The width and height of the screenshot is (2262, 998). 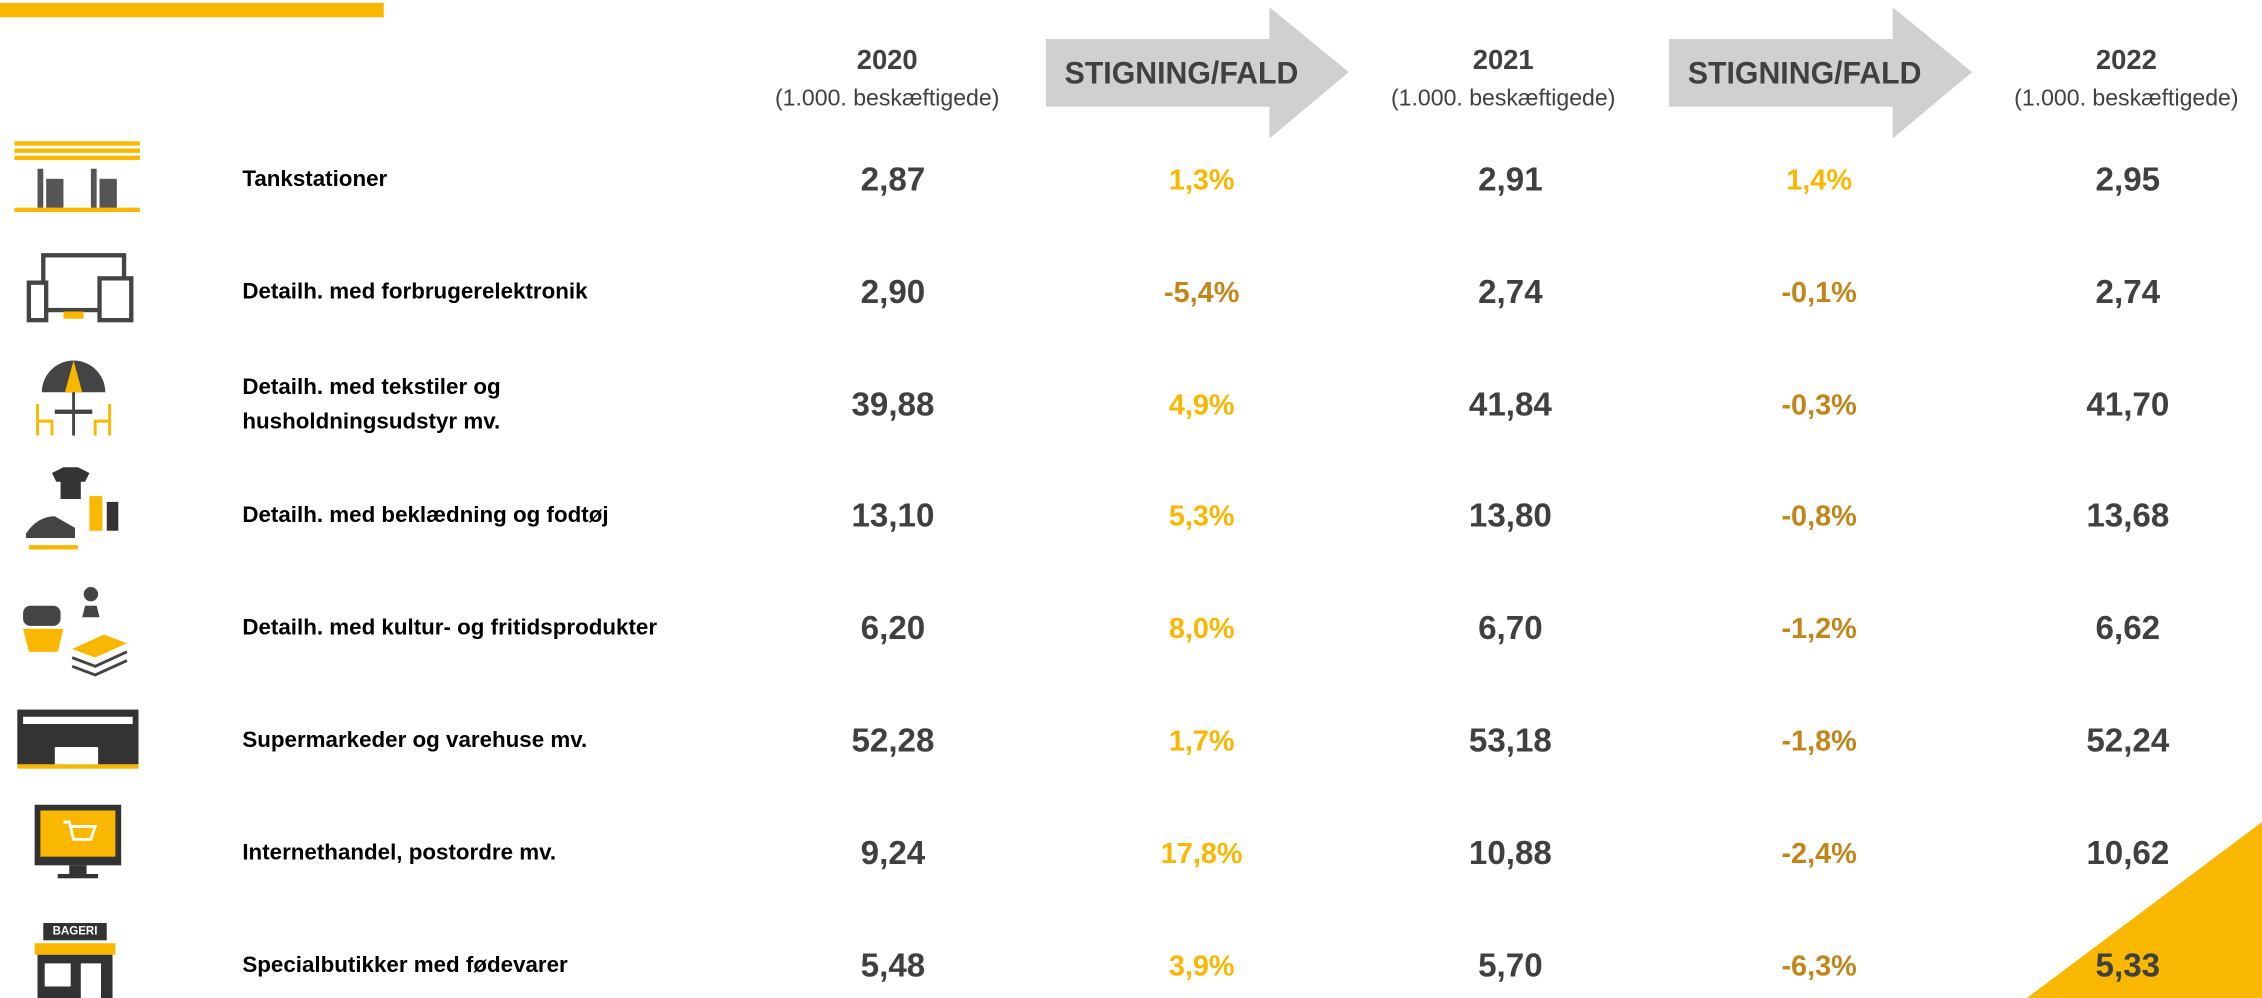 I want to click on change-value: -5,4%, so click(x=1201, y=293).